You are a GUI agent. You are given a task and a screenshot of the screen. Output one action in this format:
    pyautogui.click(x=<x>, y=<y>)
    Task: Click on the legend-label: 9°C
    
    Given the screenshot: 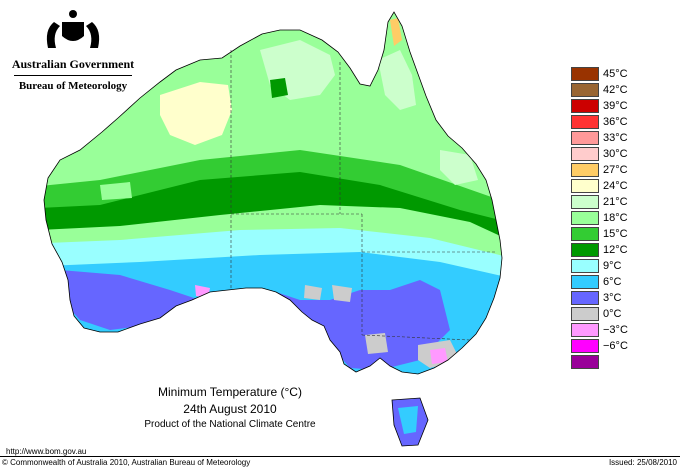 What is the action you would take?
    pyautogui.click(x=612, y=266)
    